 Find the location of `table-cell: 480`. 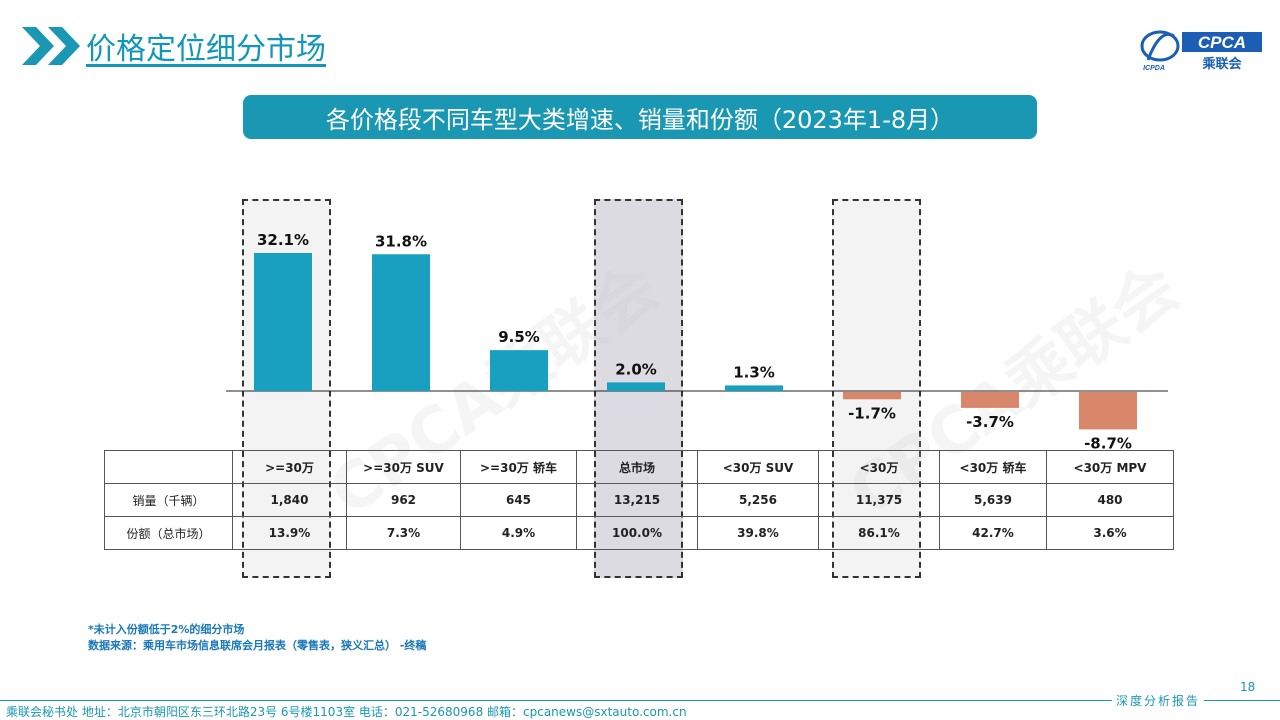

table-cell: 480 is located at coordinates (1110, 500).